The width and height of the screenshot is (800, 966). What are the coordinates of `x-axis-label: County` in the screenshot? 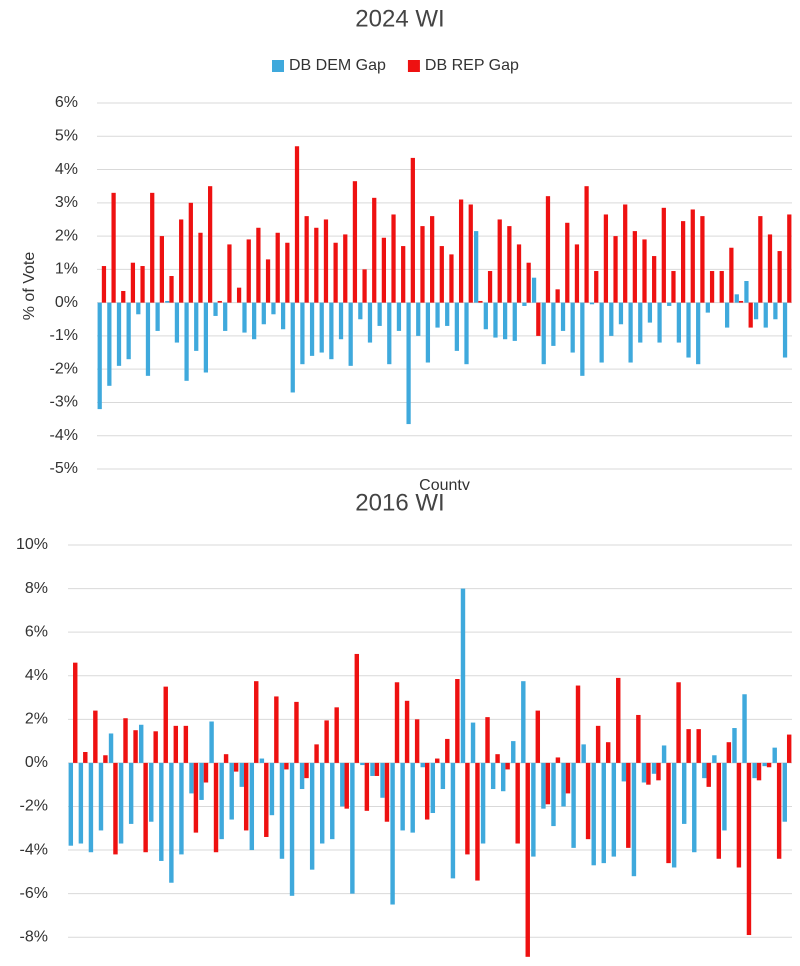 It's located at (444, 483).